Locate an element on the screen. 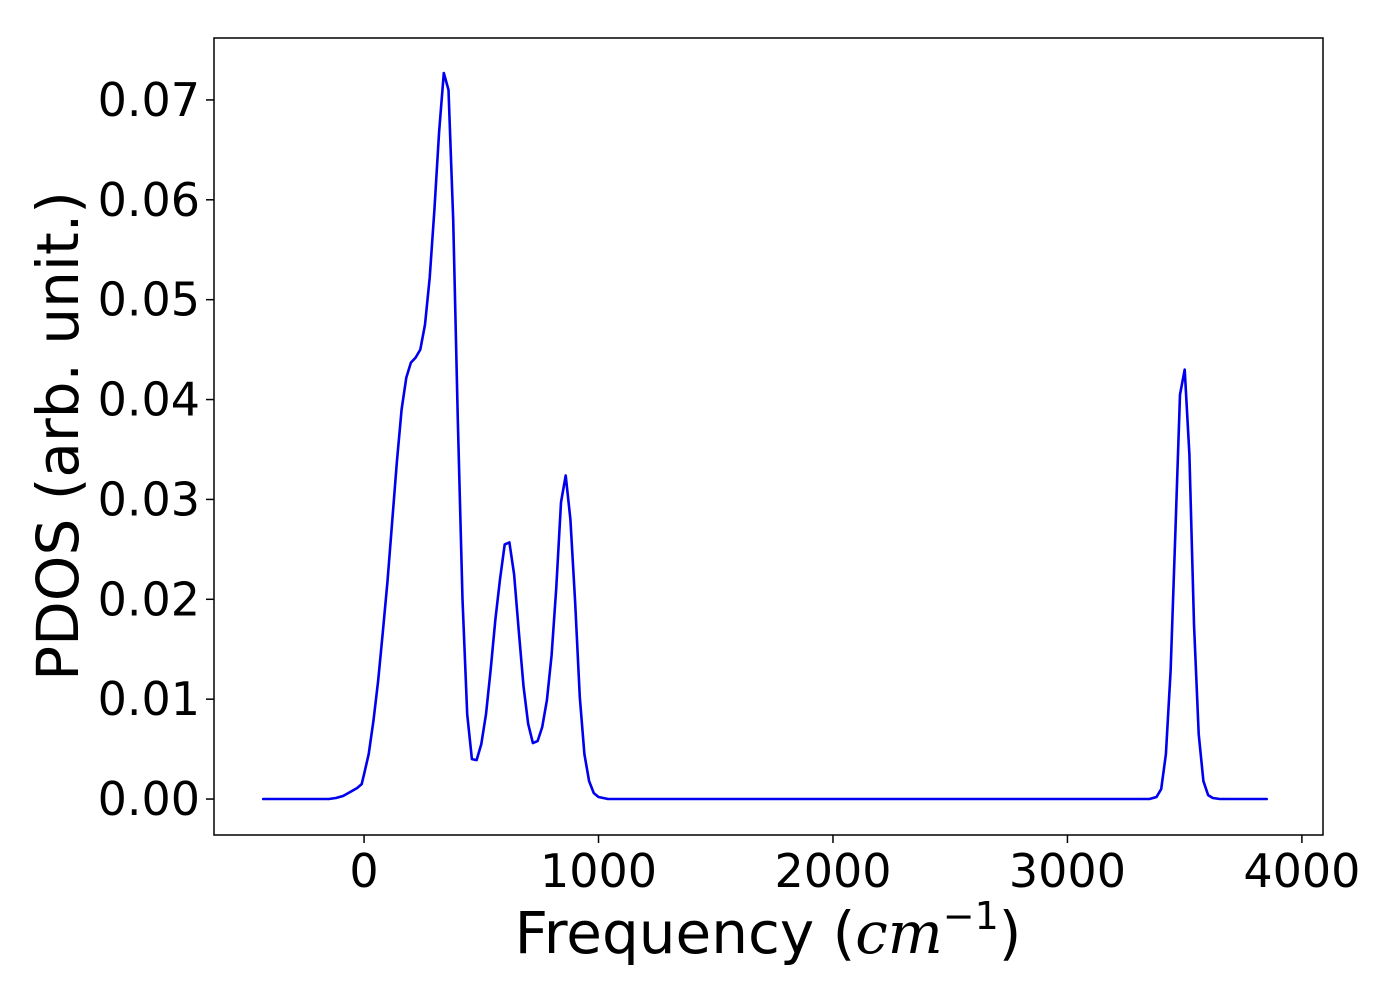 Image resolution: width=1400 pixels, height=1000 pixels. y-axis-ticks: 0.00 0.01 0.02 0.03 0.04 0.05 0.06 0.07 is located at coordinates (156, 449).